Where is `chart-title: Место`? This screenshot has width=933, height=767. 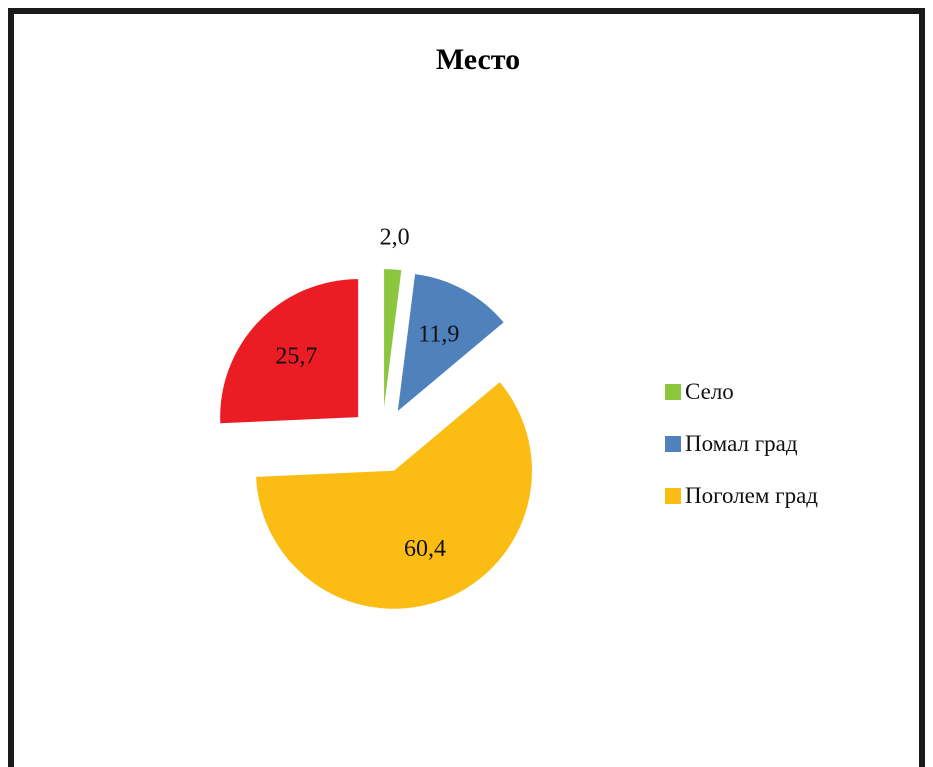
chart-title: Место is located at coordinates (478, 59).